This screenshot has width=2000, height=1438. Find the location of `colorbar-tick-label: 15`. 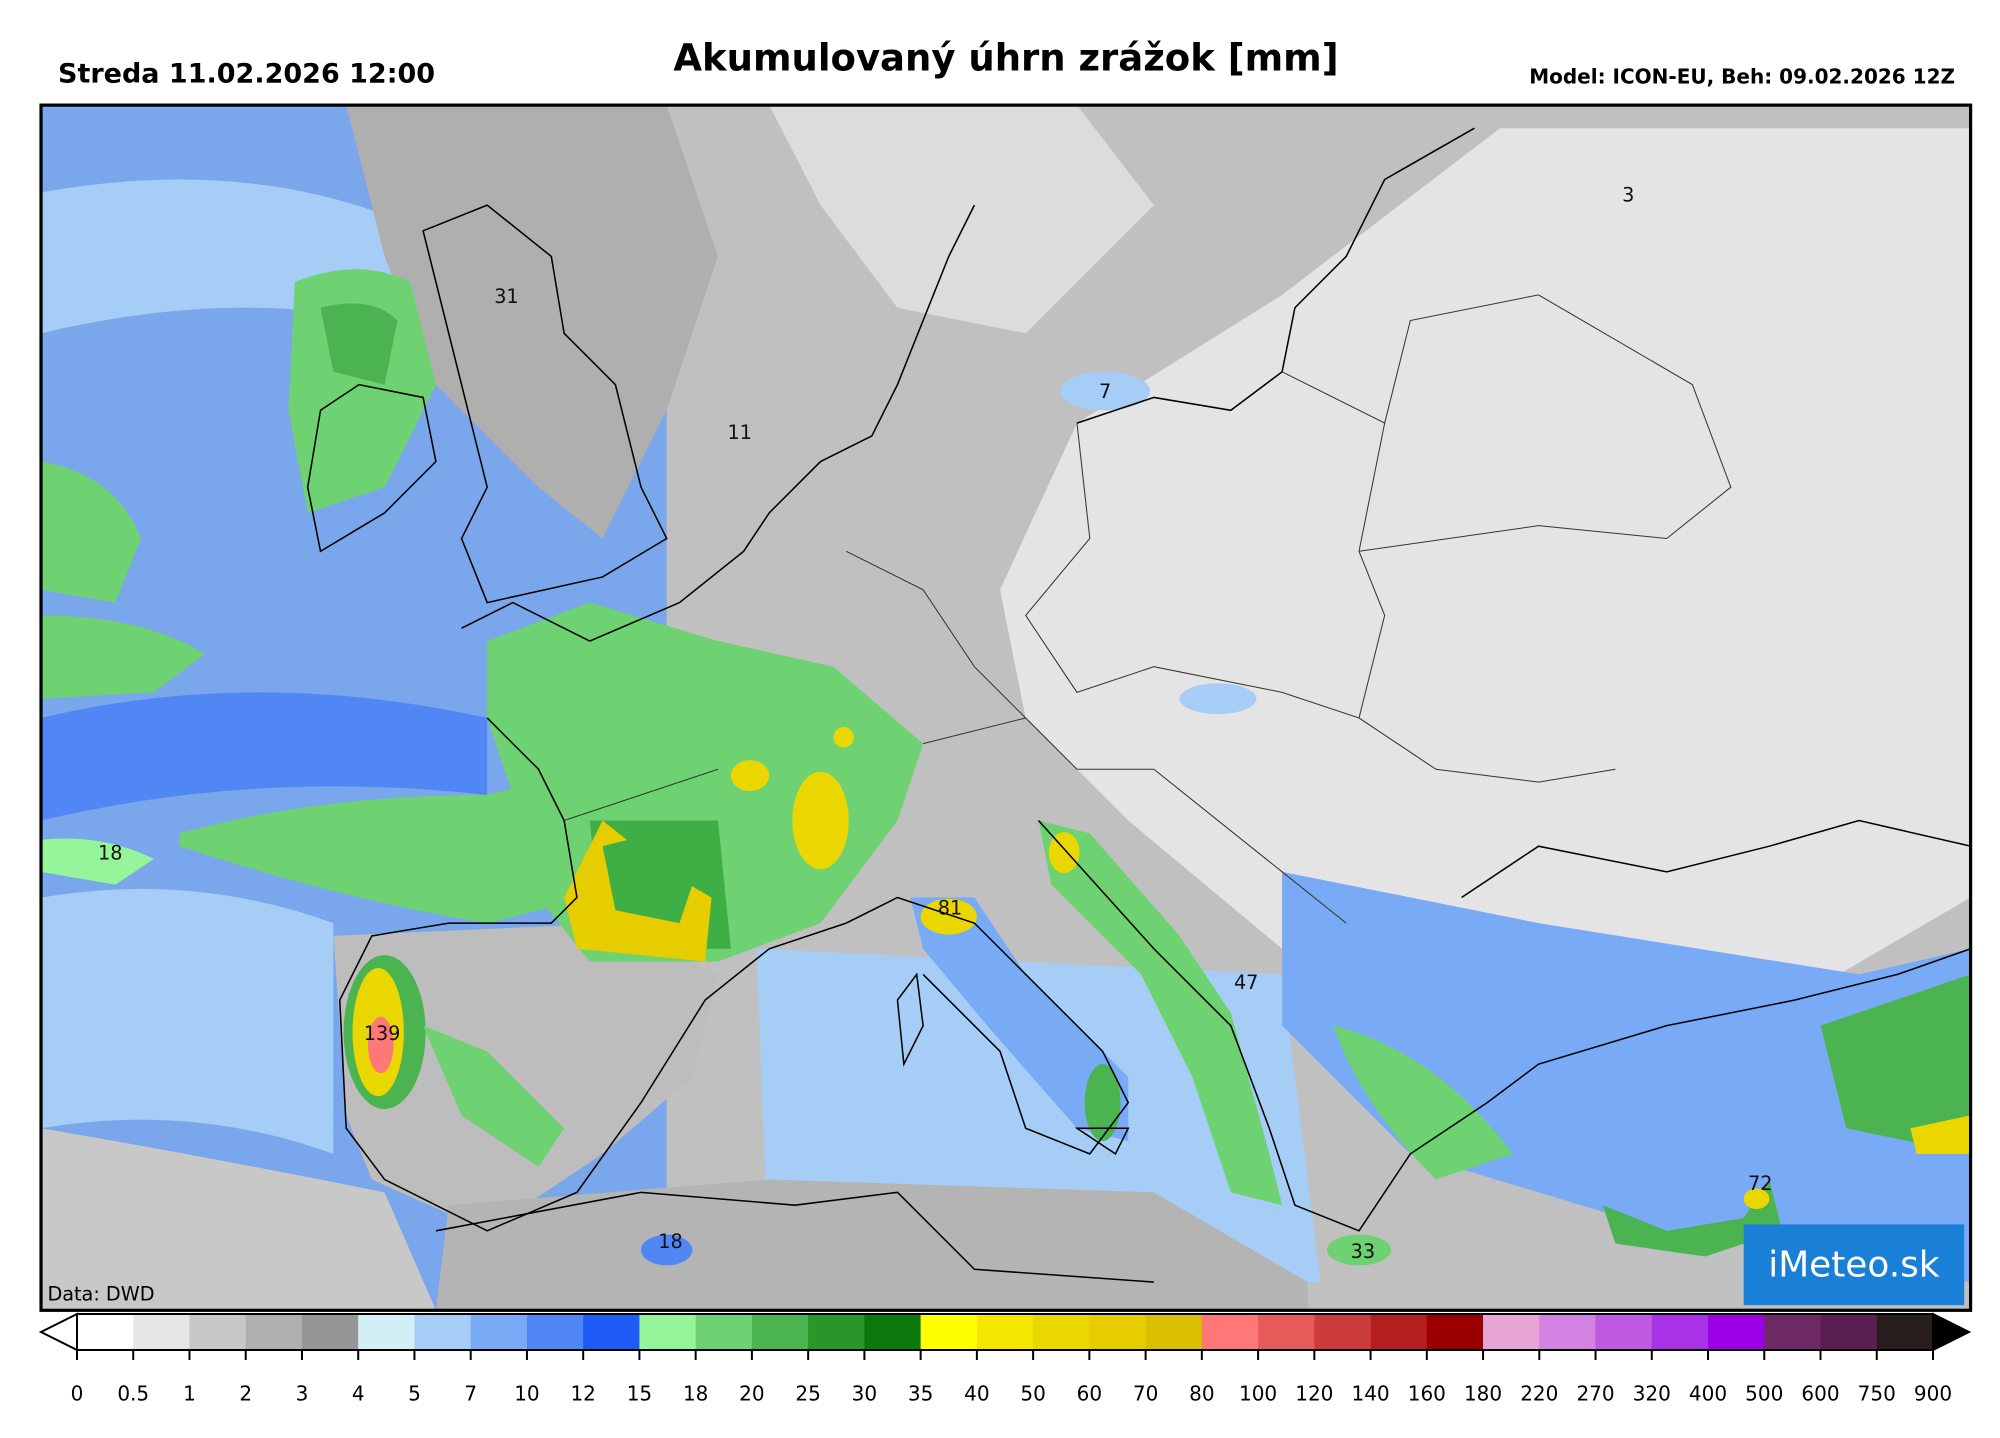

colorbar-tick-label: 15 is located at coordinates (639, 1394).